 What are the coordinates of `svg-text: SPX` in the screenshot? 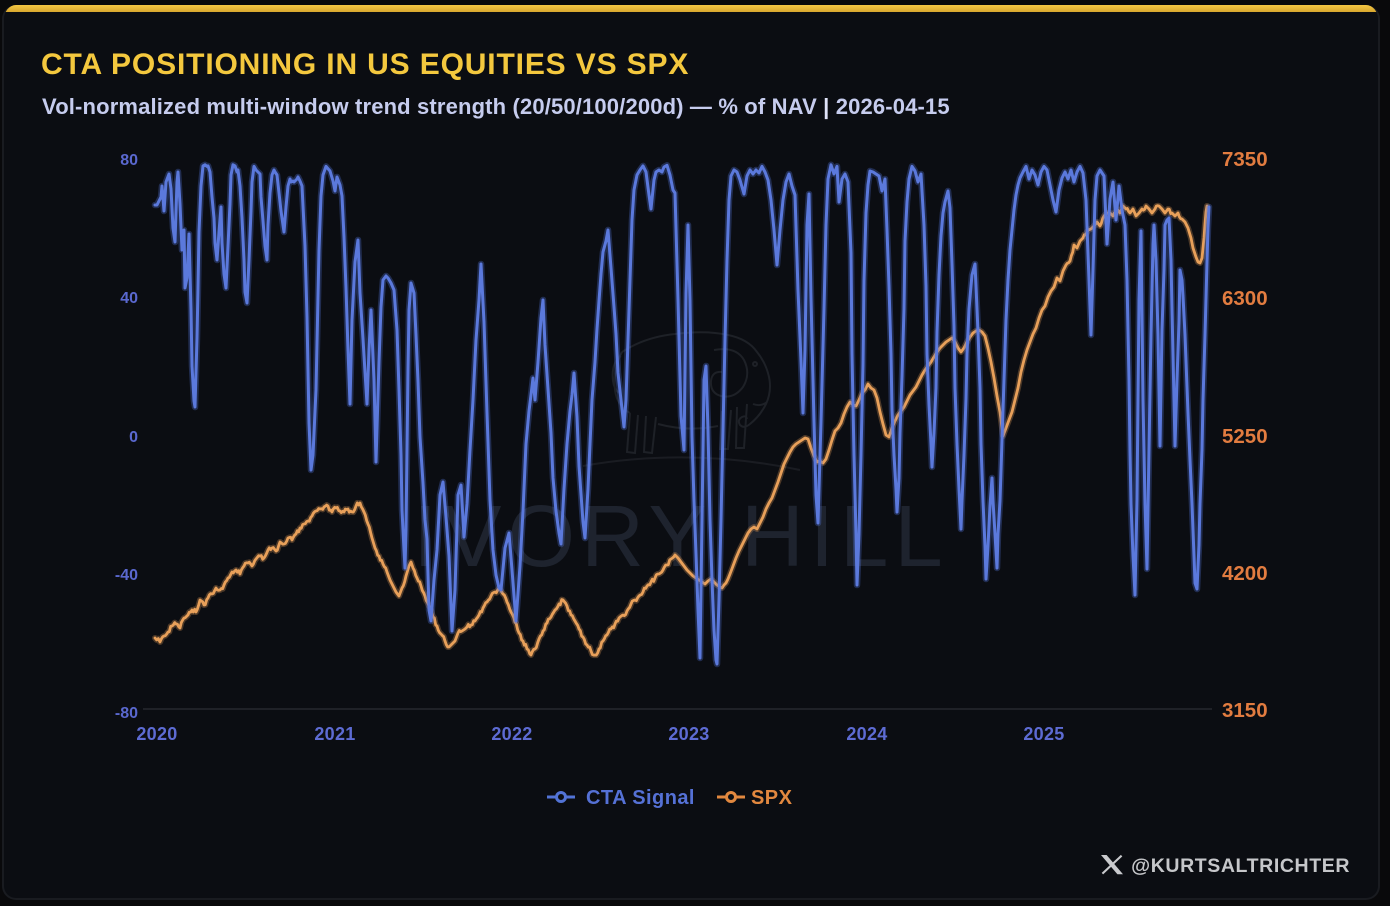 It's located at (772, 798).